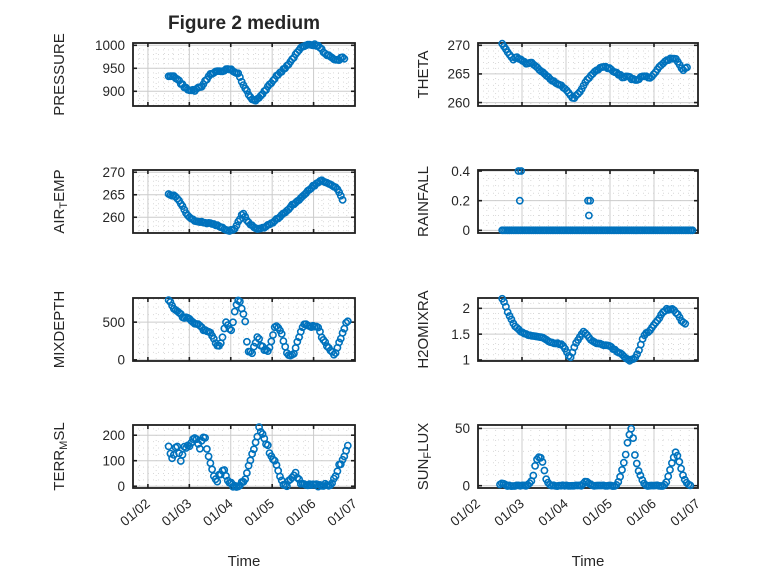 The image size is (778, 583). I want to click on y-axis-label: MIXDEPTH, so click(59, 330).